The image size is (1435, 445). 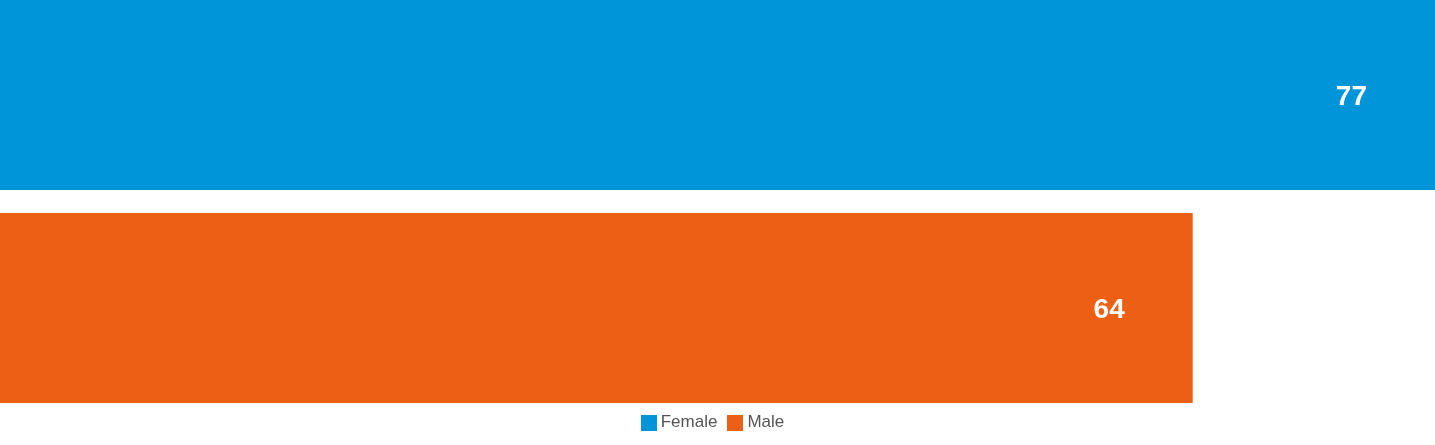 I want to click on data-label: 64, so click(x=1109, y=308).